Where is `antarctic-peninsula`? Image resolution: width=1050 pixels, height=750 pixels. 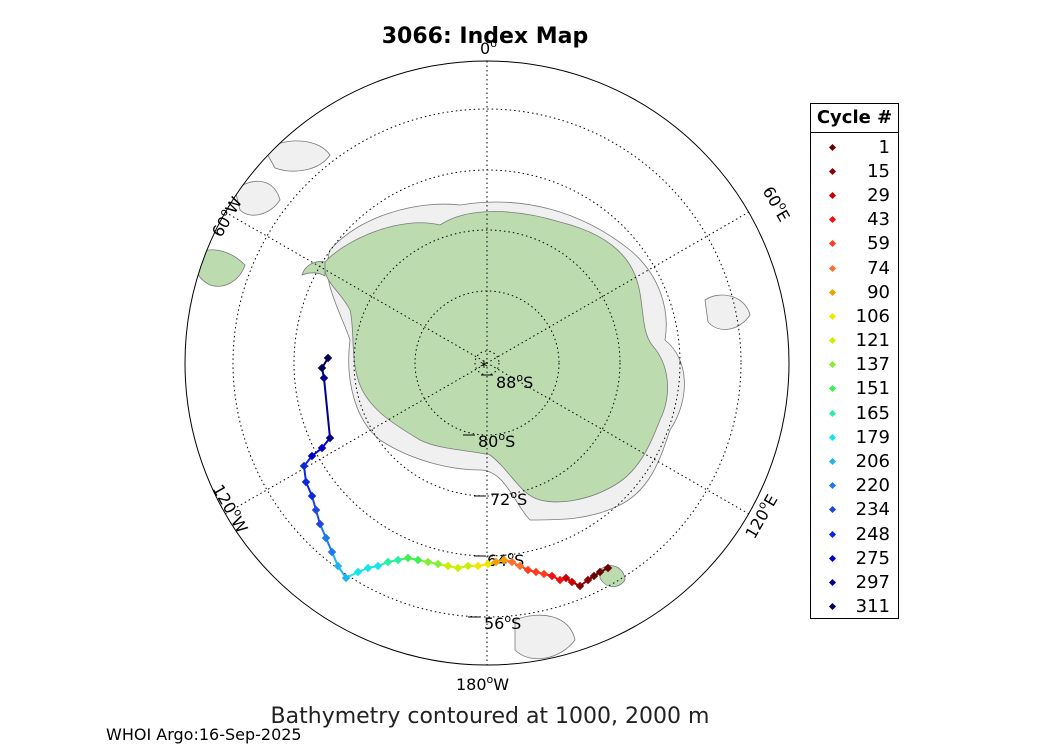
antarctic-peninsula is located at coordinates (313, 269).